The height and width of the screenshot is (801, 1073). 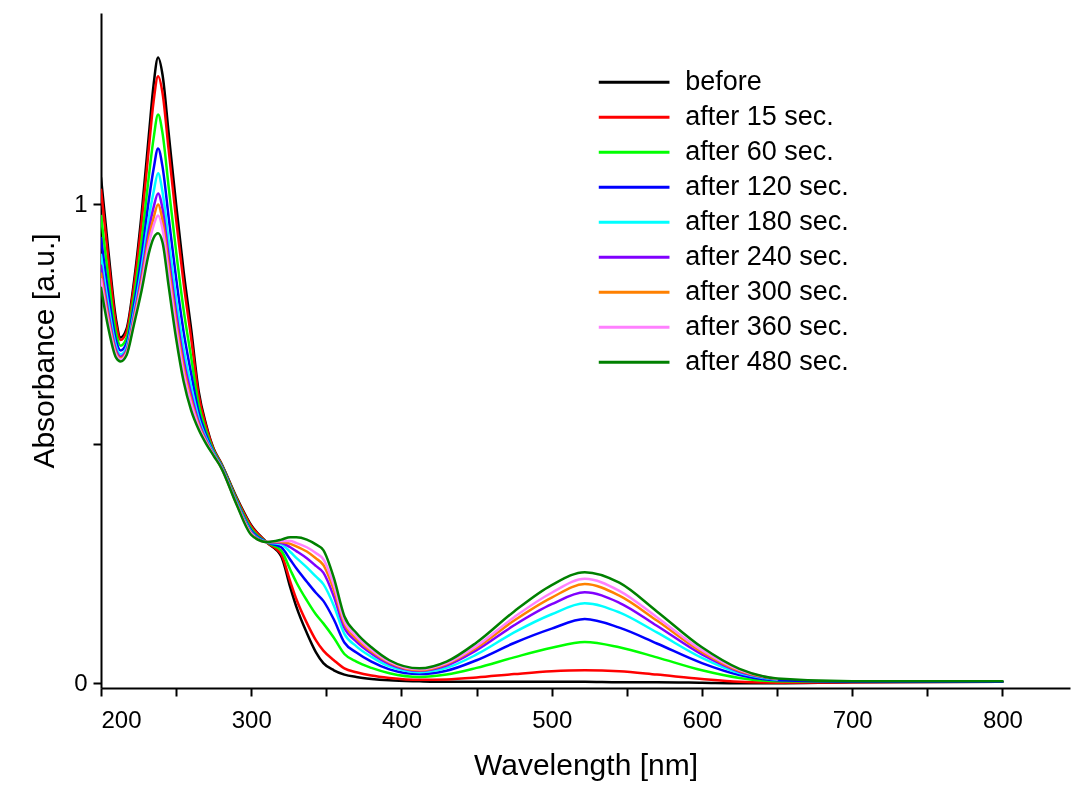 I want to click on x-tick-label: 600, so click(x=702, y=719).